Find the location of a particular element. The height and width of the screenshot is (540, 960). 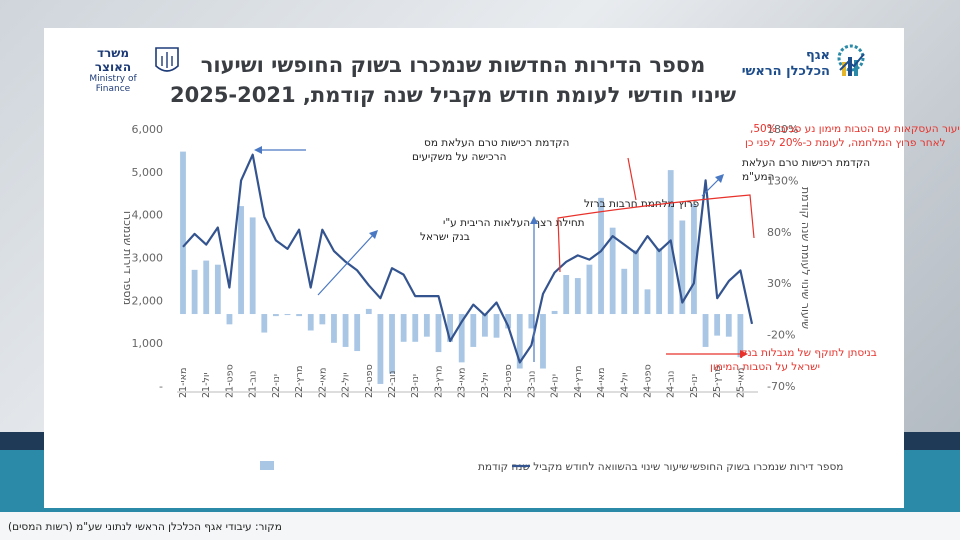

x-tick-label: יול-22 is located at coordinates (346, 385).